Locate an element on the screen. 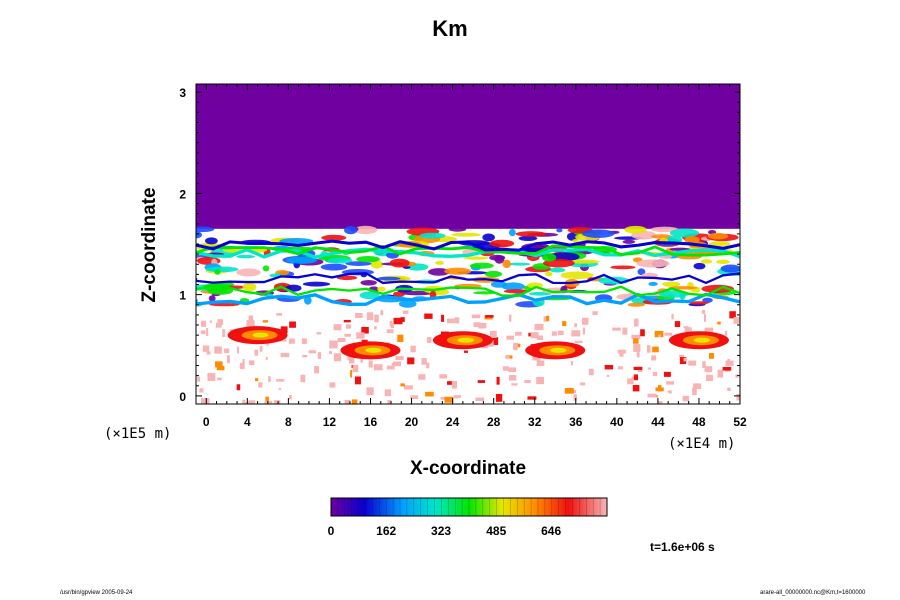 This screenshot has height=600, width=900. y-tick-label: 0 is located at coordinates (182, 397).